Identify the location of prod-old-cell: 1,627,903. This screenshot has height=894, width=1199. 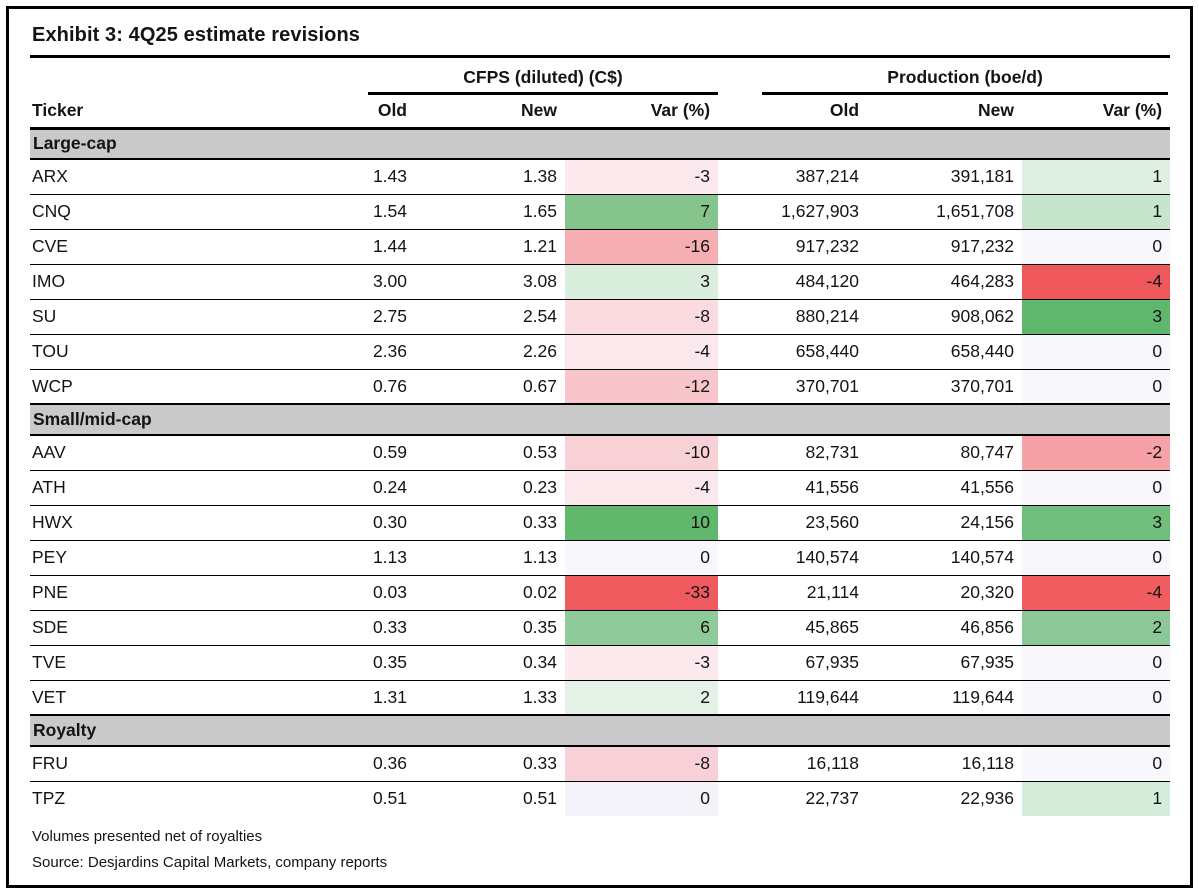
(793, 212).